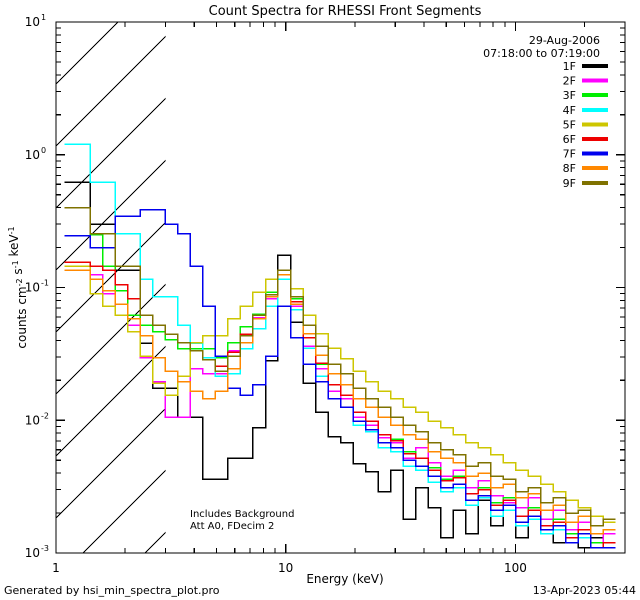 Image resolution: width=640 pixels, height=600 pixels. What do you see at coordinates (585, 154) in the screenshot?
I see `legend-item-7f: 7F` at bounding box center [585, 154].